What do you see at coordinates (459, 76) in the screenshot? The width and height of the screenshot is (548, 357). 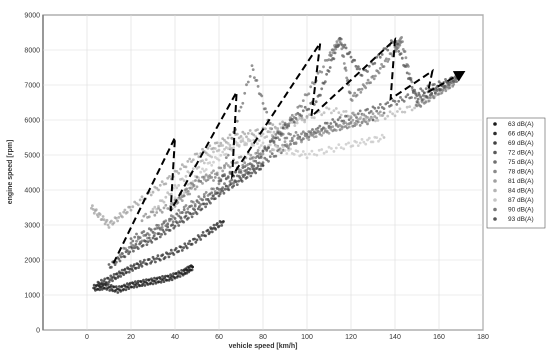 I see `annotation-arrowhead` at bounding box center [459, 76].